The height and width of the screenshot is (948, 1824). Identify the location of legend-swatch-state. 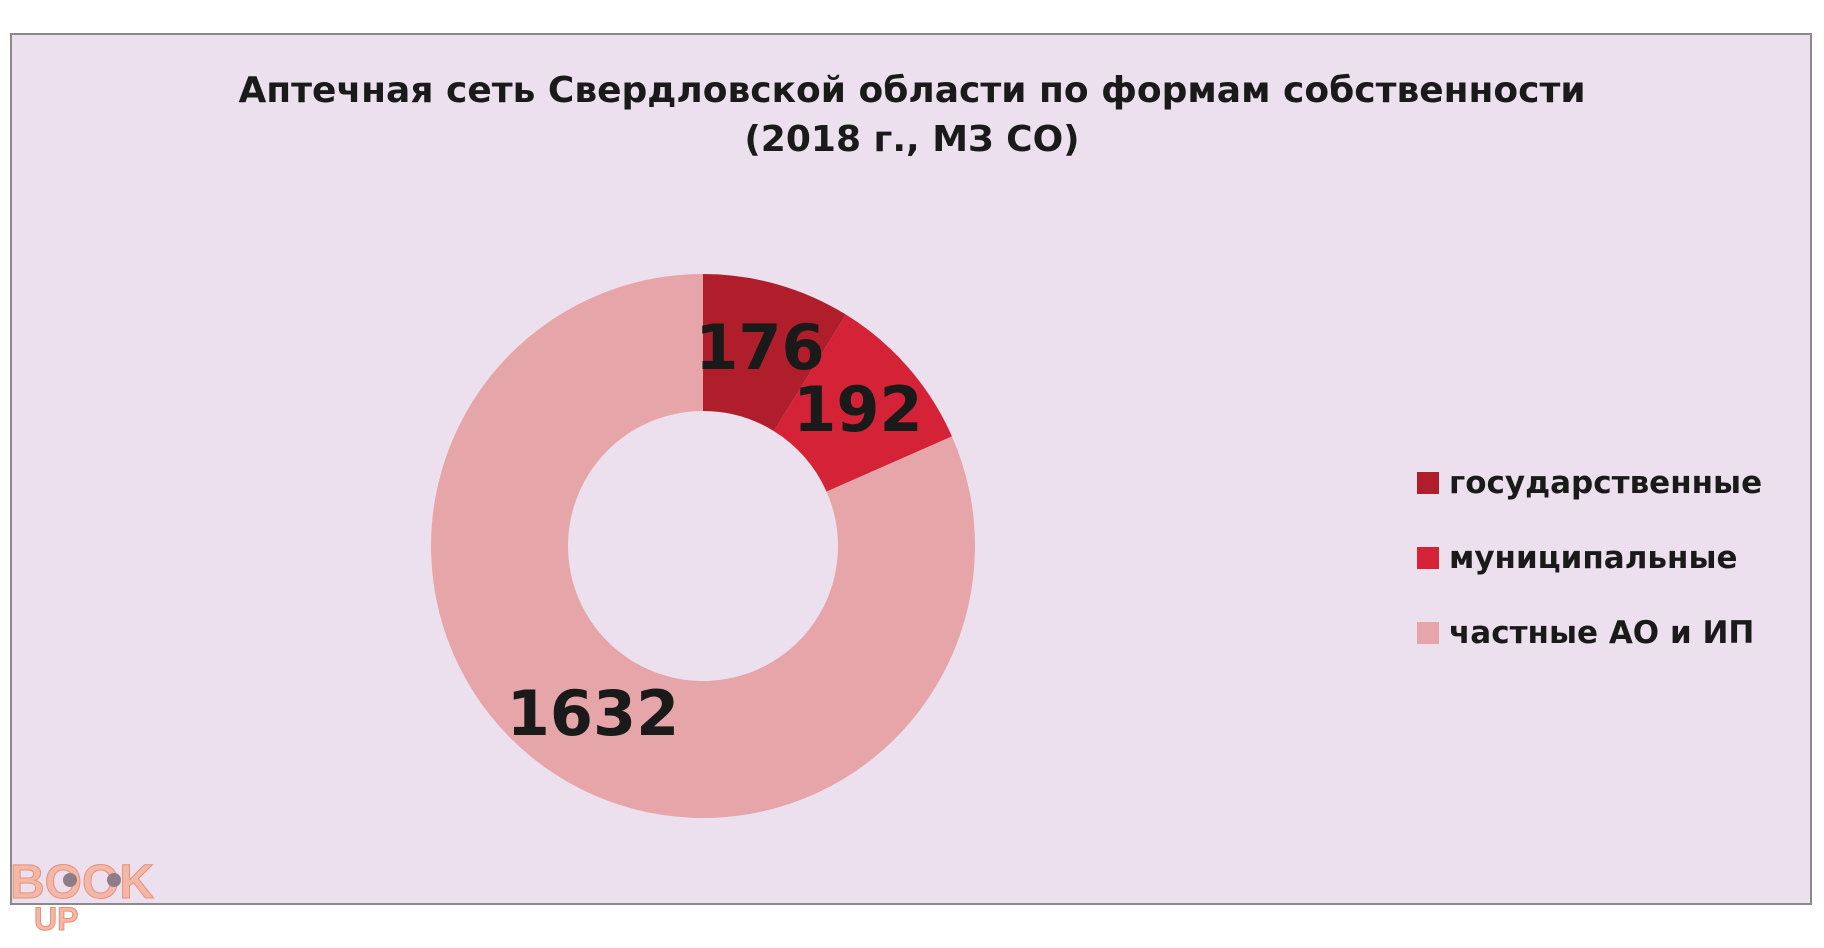
(1428, 482).